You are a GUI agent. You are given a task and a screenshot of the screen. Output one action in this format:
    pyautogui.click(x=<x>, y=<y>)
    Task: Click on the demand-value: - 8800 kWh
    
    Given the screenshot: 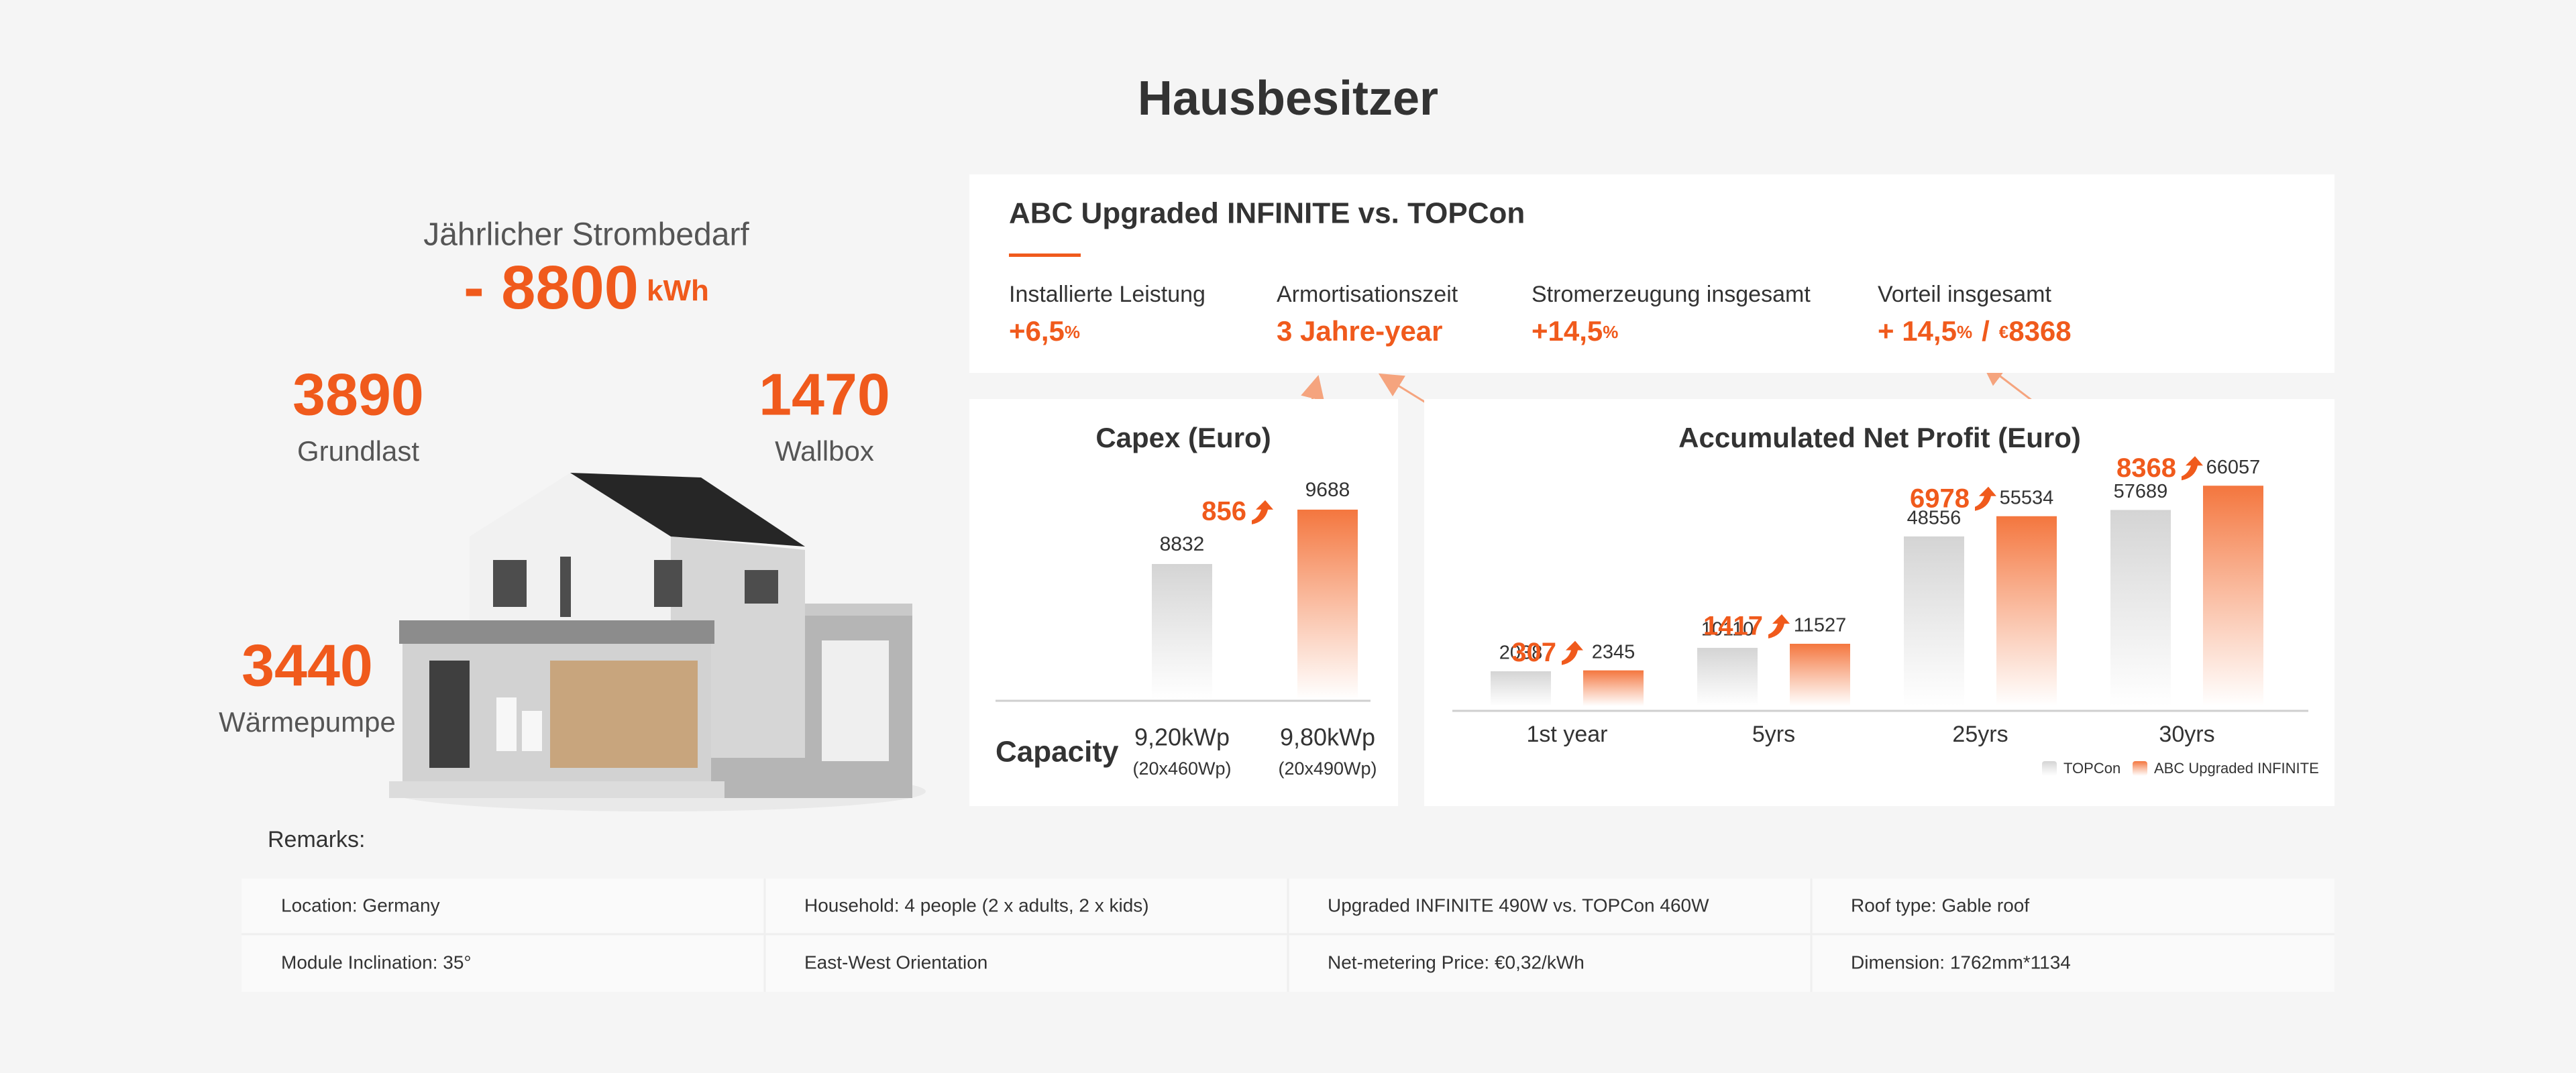 What is the action you would take?
    pyautogui.click(x=586, y=287)
    